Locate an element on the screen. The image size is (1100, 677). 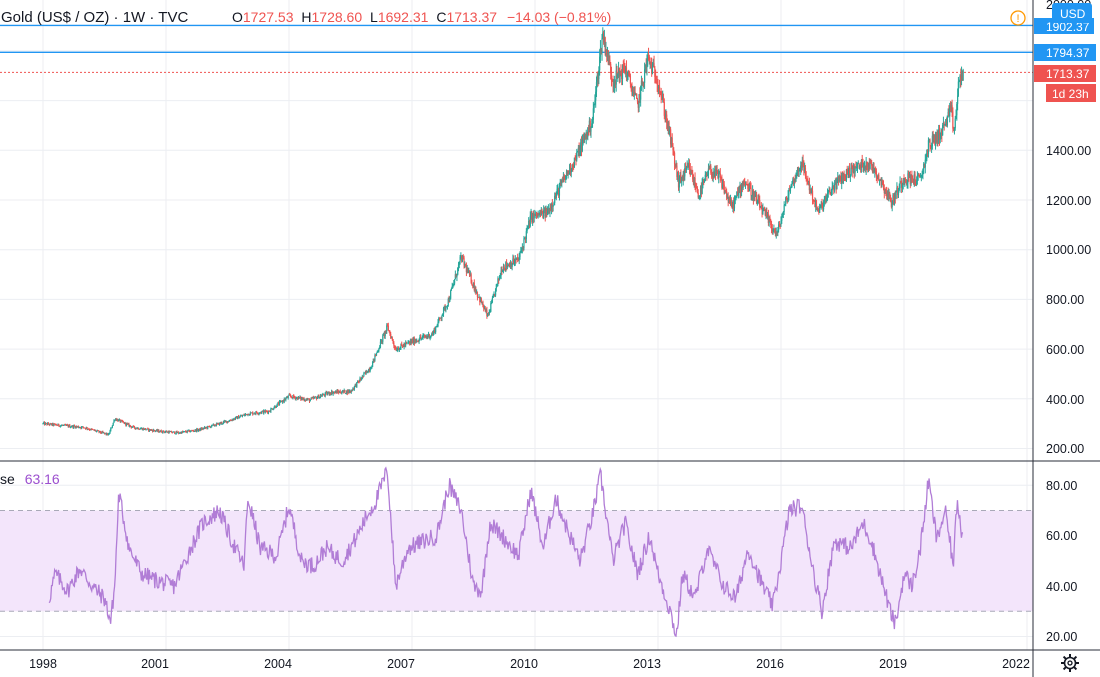
gear-icon is located at coordinates (1070, 663).